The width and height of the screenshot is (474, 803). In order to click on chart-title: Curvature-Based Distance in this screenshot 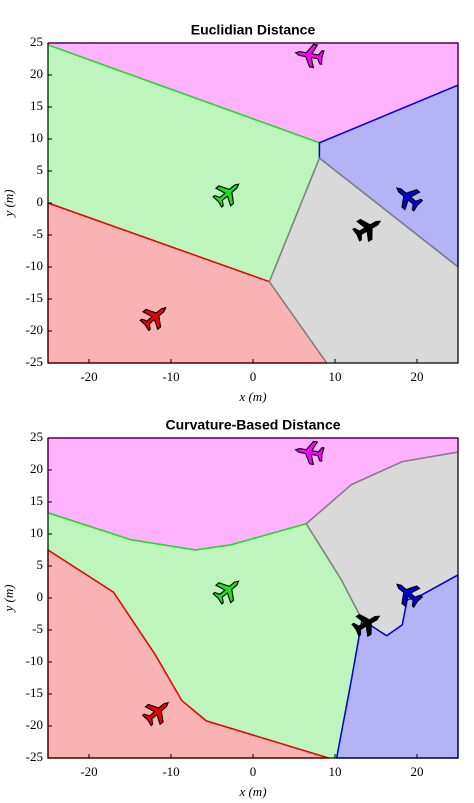, I will do `click(252, 425)`.